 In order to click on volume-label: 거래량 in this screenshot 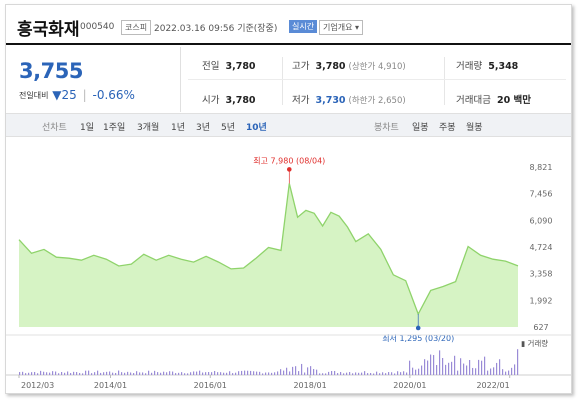, I will do `click(469, 66)`.